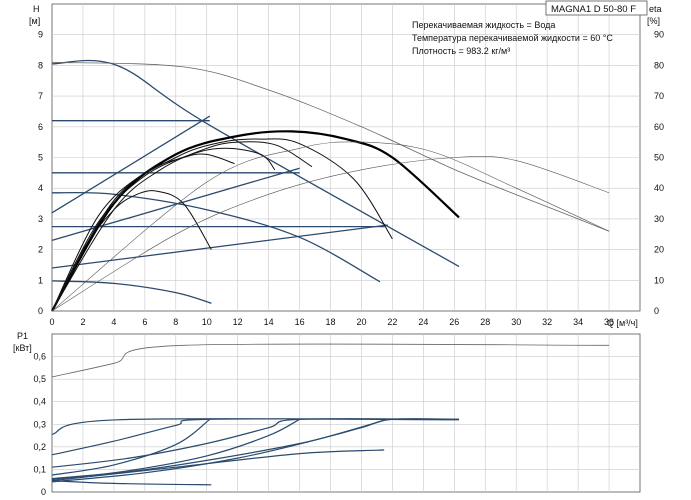 This screenshot has width=691, height=500. What do you see at coordinates (40, 127) in the screenshot?
I see `y-left-tick-label: 6` at bounding box center [40, 127].